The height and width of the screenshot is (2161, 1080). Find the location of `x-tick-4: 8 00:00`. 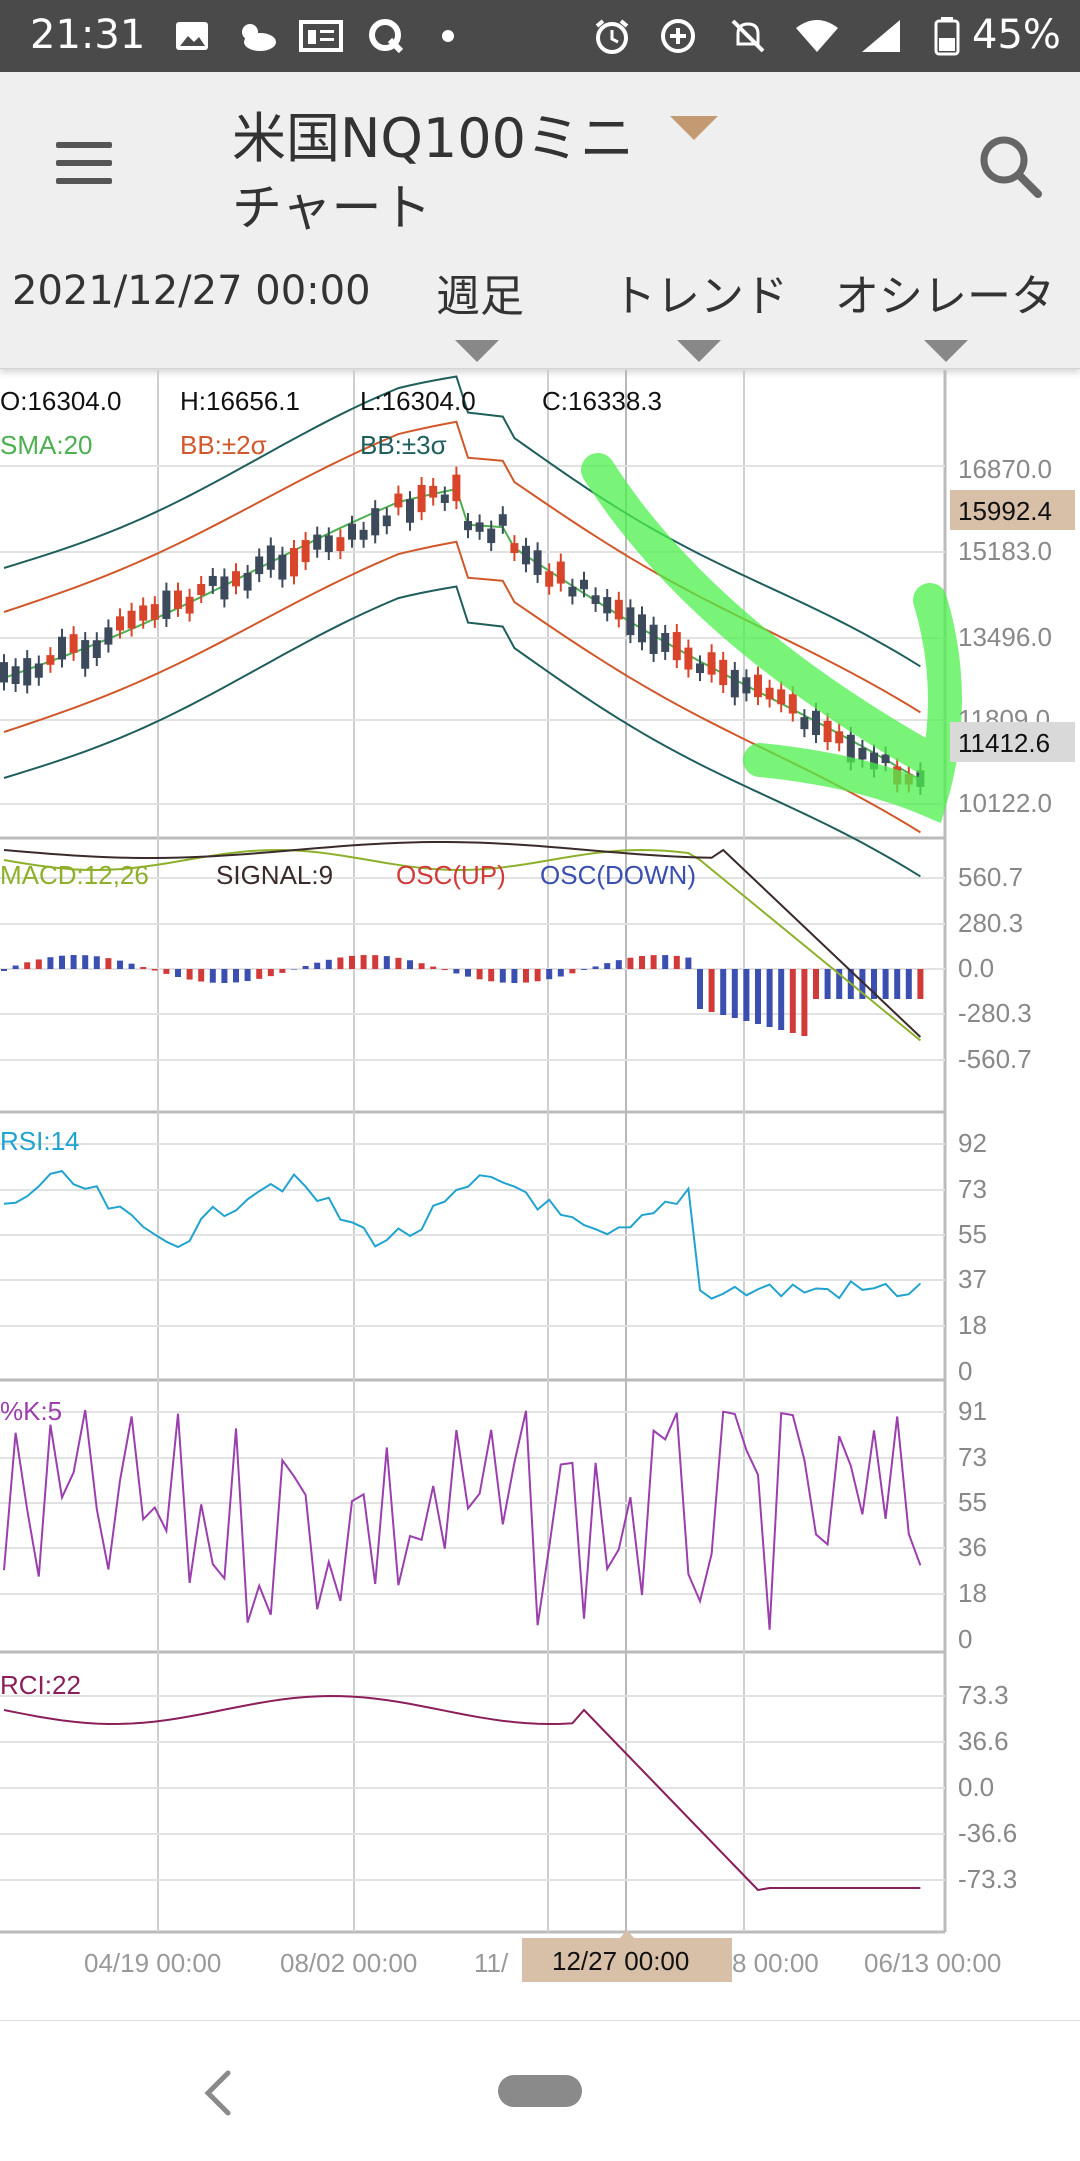

x-tick-4: 8 00:00 is located at coordinates (775, 1963).